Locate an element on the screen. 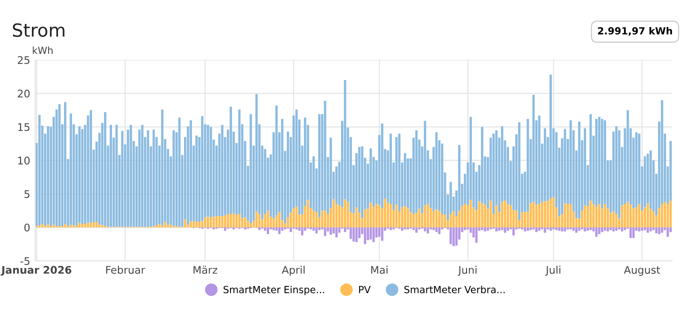 The height and width of the screenshot is (317, 690). y-tick-label: 20 is located at coordinates (24, 94).